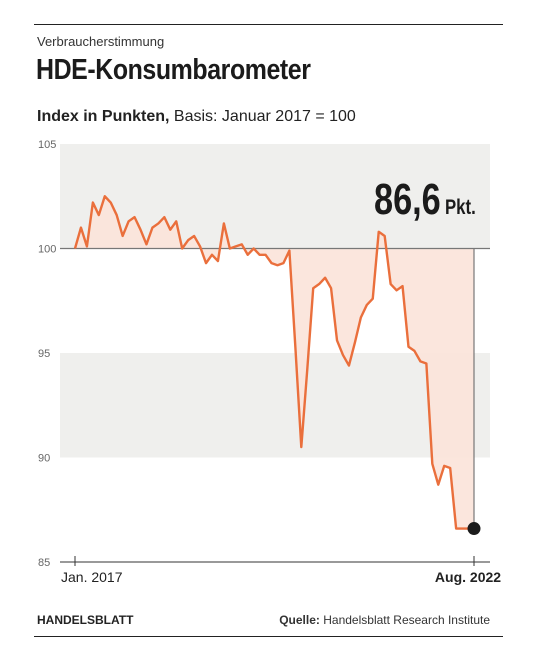 This screenshot has height=655, width=544. Describe the element at coordinates (92, 577) in the screenshot. I see `x-tick-label: Jan. 2017` at that location.